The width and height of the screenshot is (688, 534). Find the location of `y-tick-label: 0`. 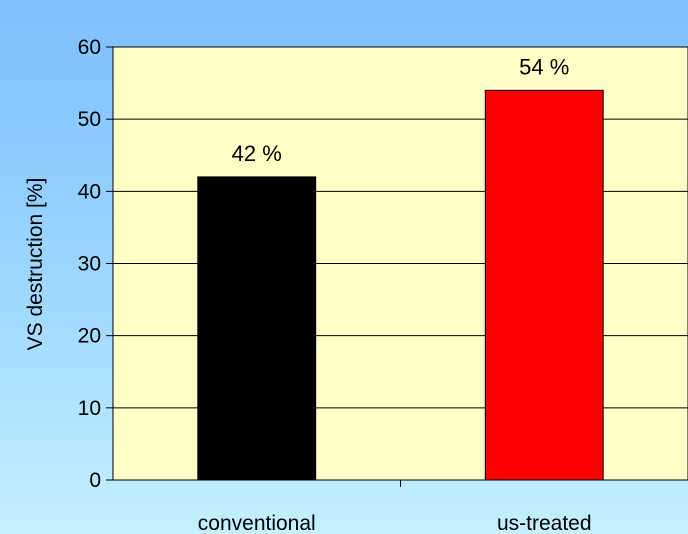

y-tick-label: 0 is located at coordinates (95, 480).